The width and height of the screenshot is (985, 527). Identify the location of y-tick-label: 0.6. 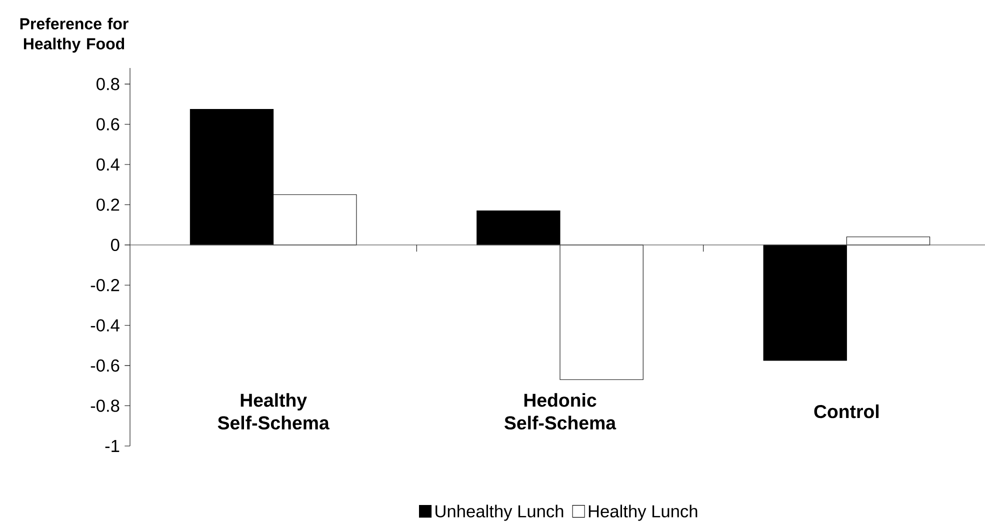
(108, 124).